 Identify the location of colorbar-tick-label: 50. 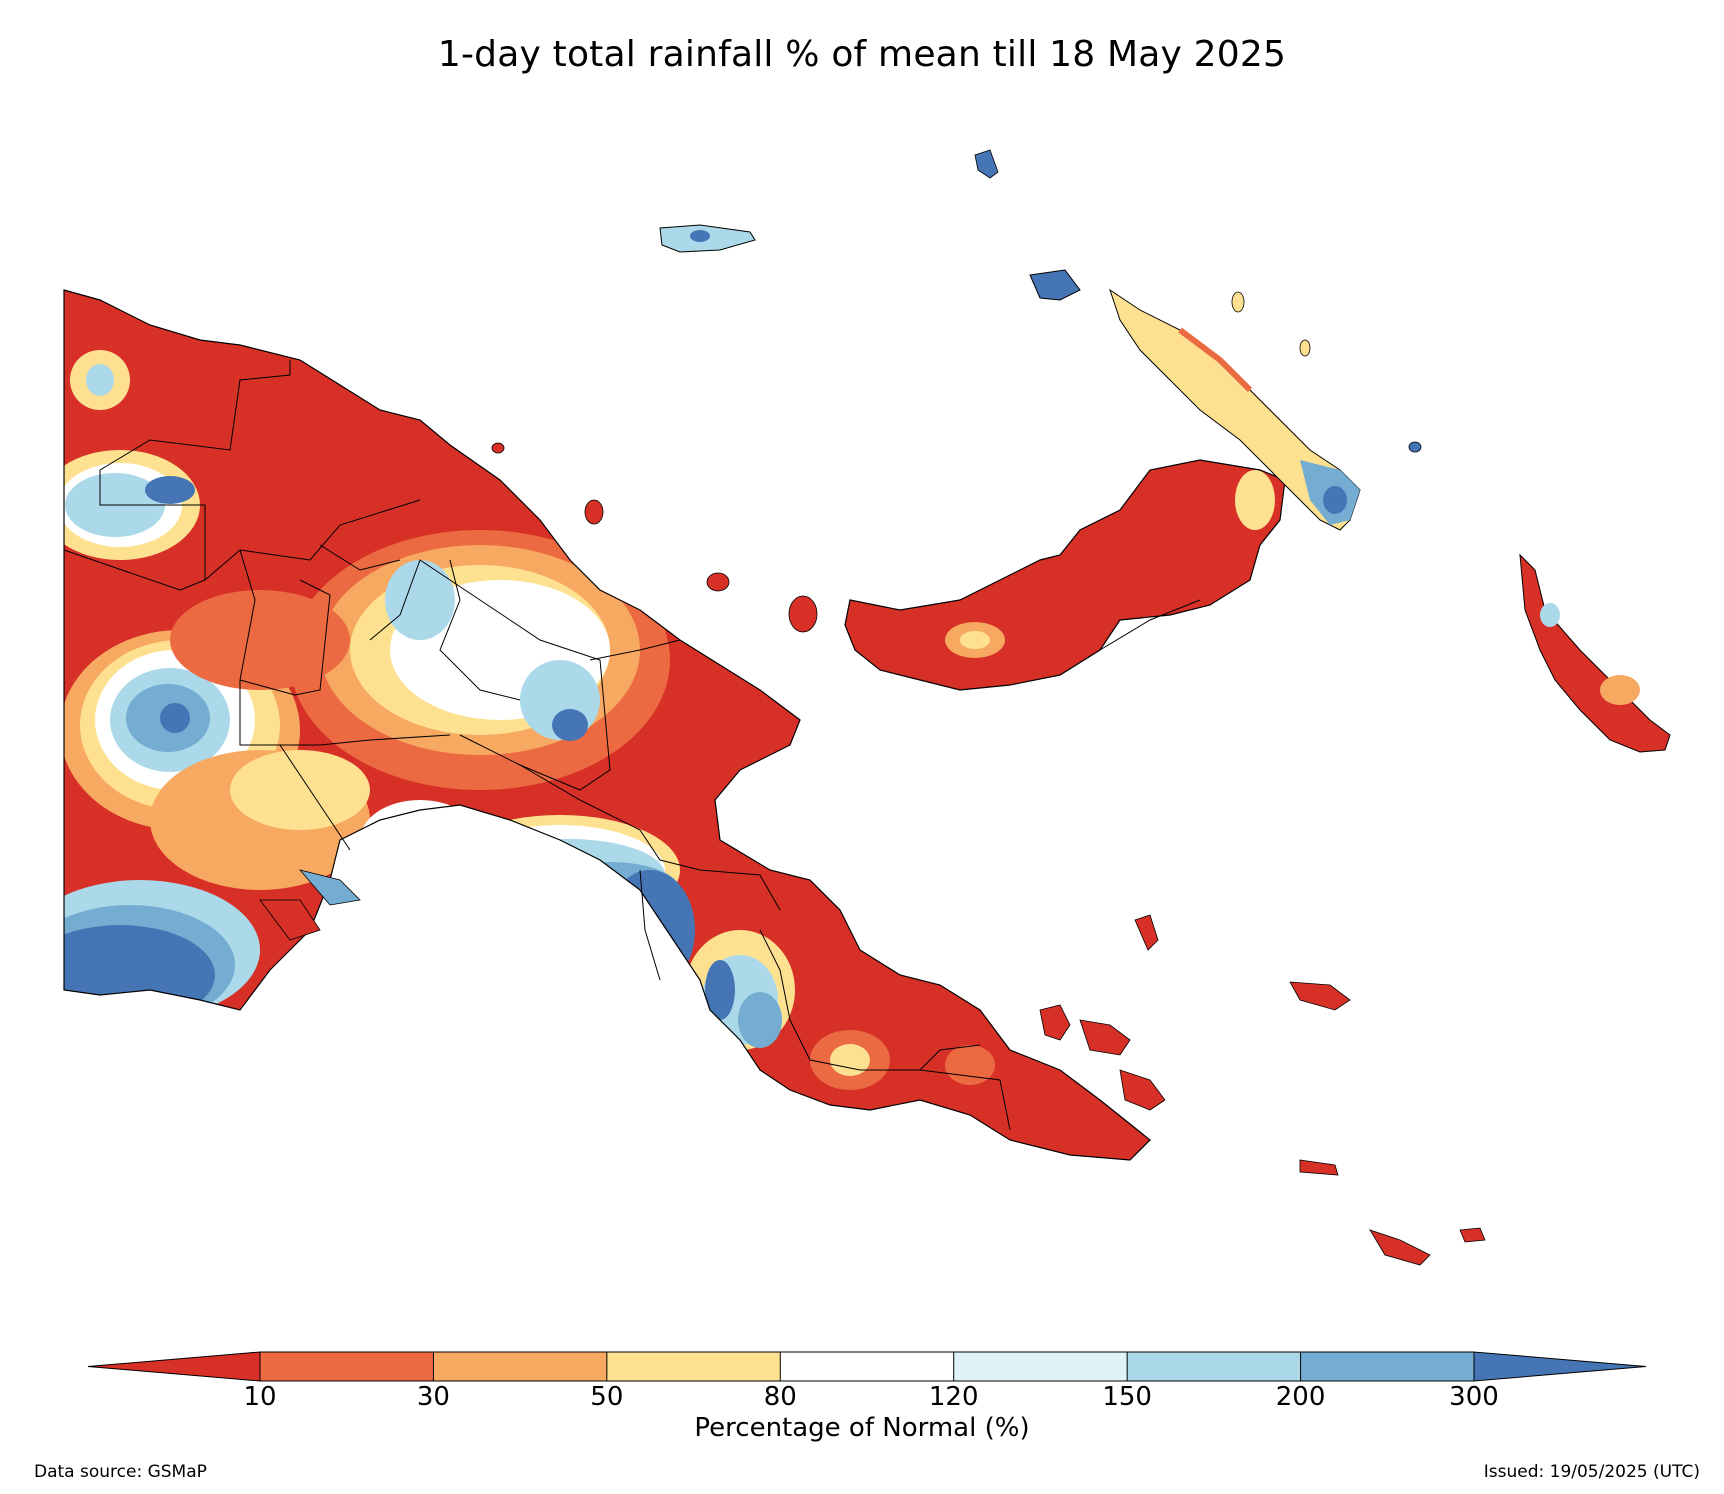
(607, 1397).